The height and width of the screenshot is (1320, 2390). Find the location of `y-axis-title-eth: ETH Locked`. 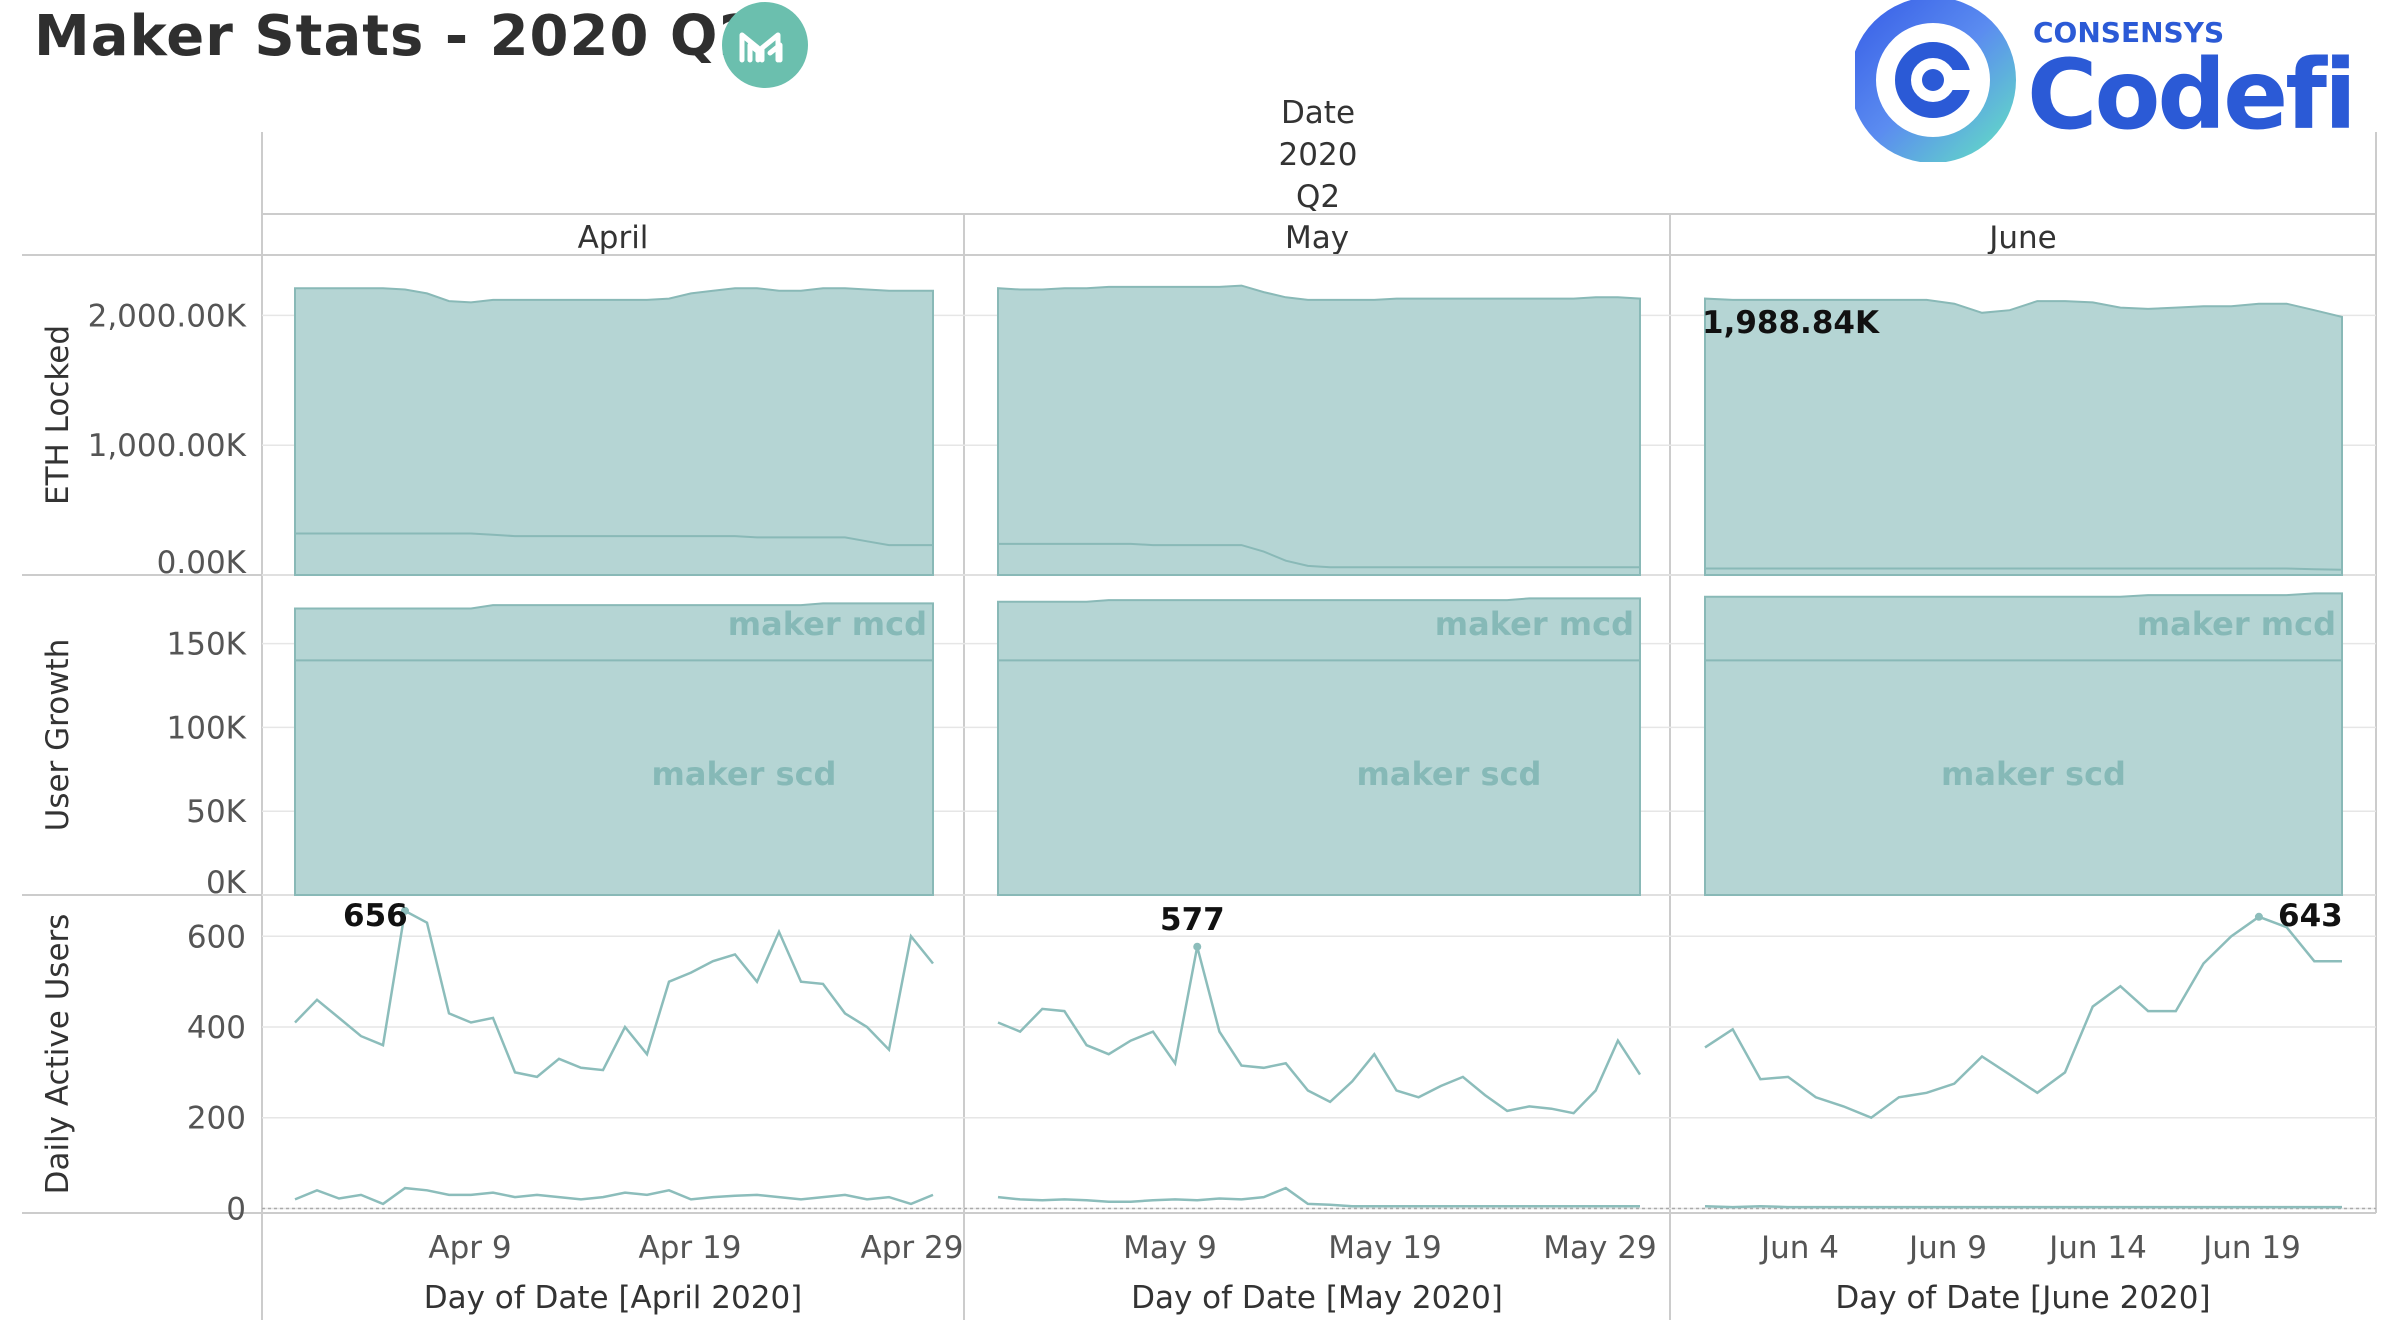

y-axis-title-eth: ETH Locked is located at coordinates (58, 415).